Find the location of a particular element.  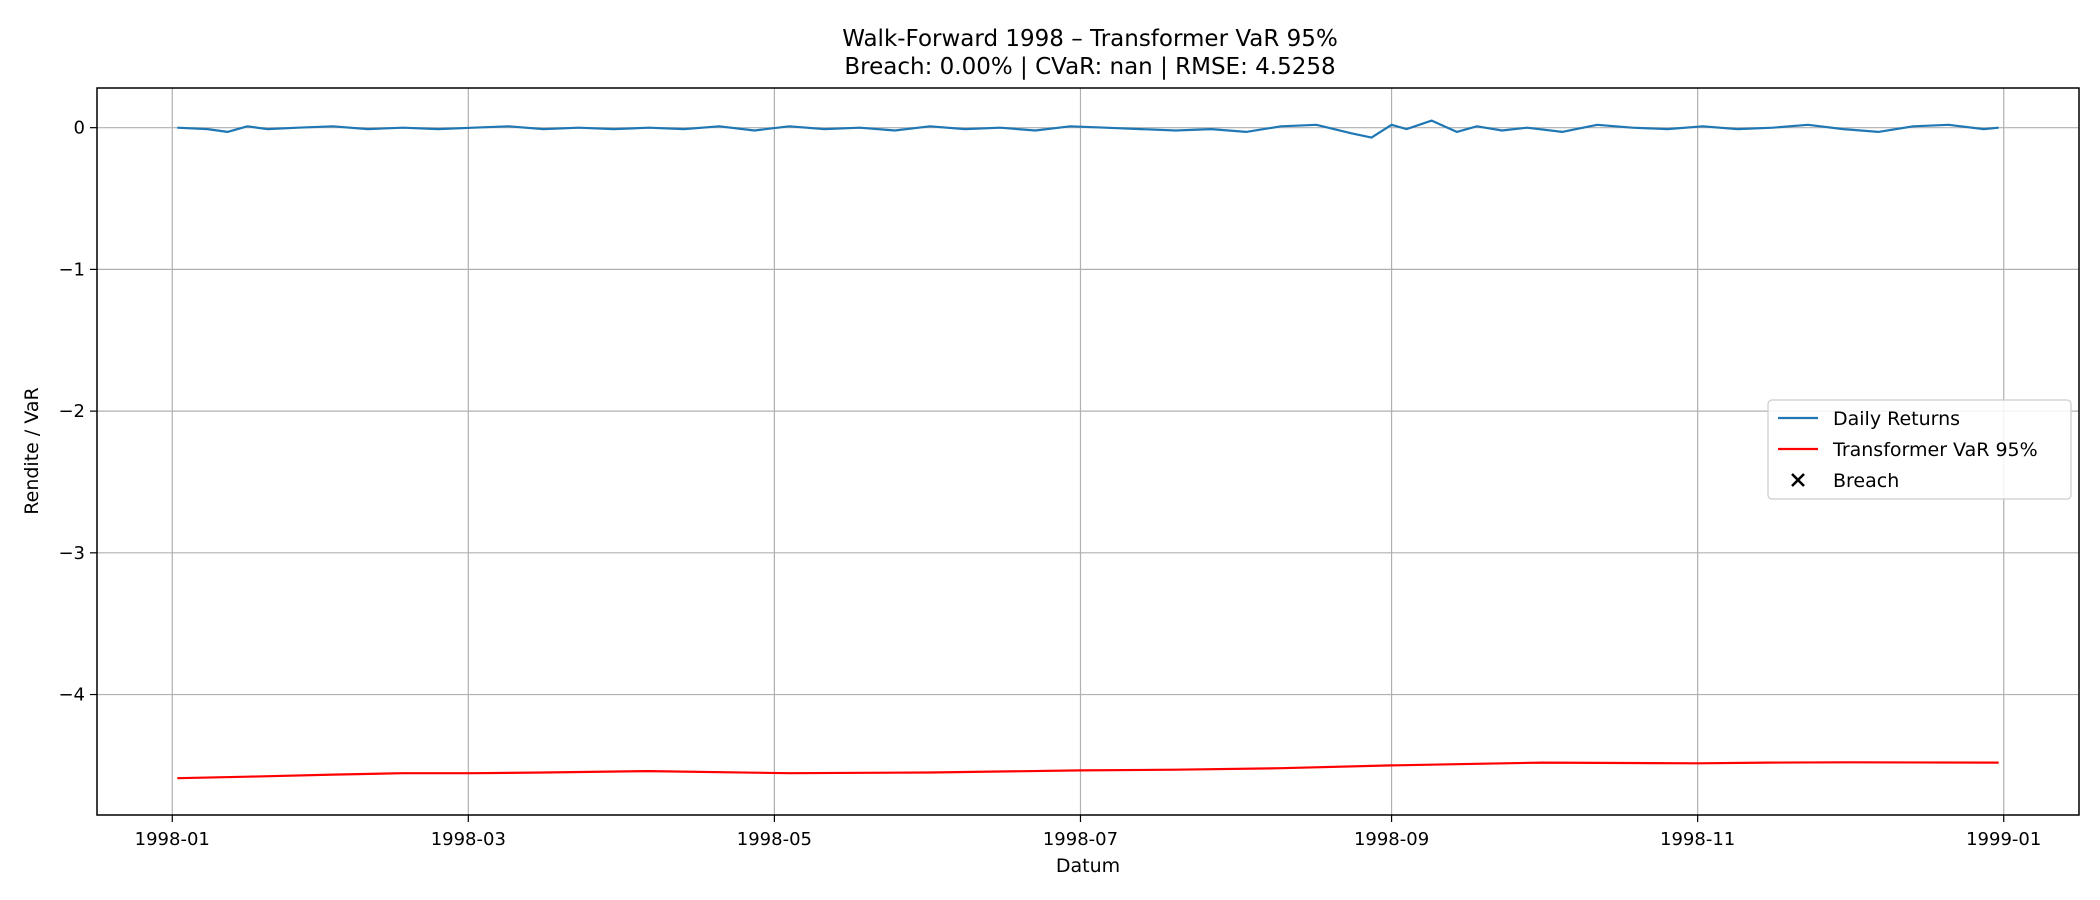

legend-box is located at coordinates (1919, 449).